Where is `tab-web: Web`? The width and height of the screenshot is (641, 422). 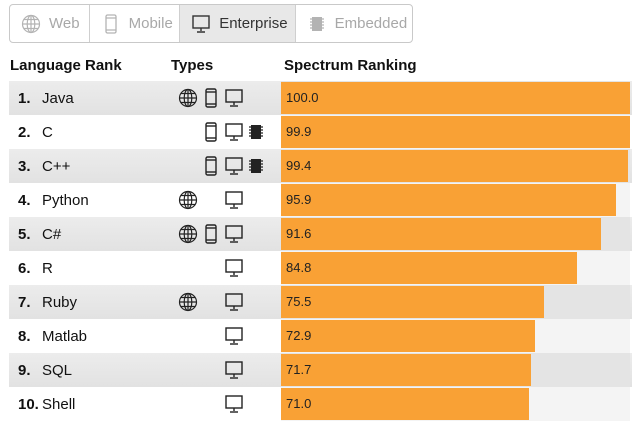
tab-web: Web is located at coordinates (50, 23).